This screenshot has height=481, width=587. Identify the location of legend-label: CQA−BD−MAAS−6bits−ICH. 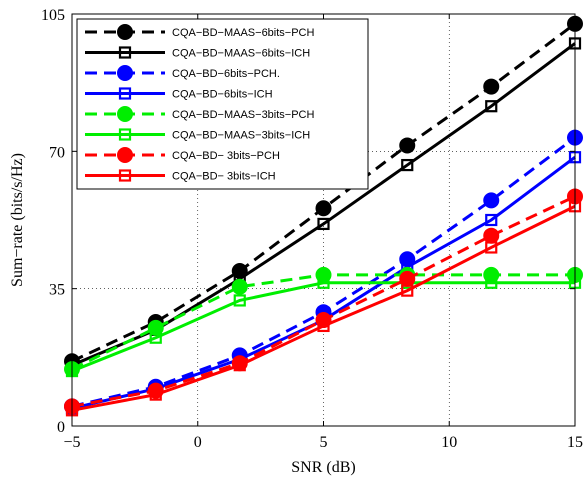
(241, 54).